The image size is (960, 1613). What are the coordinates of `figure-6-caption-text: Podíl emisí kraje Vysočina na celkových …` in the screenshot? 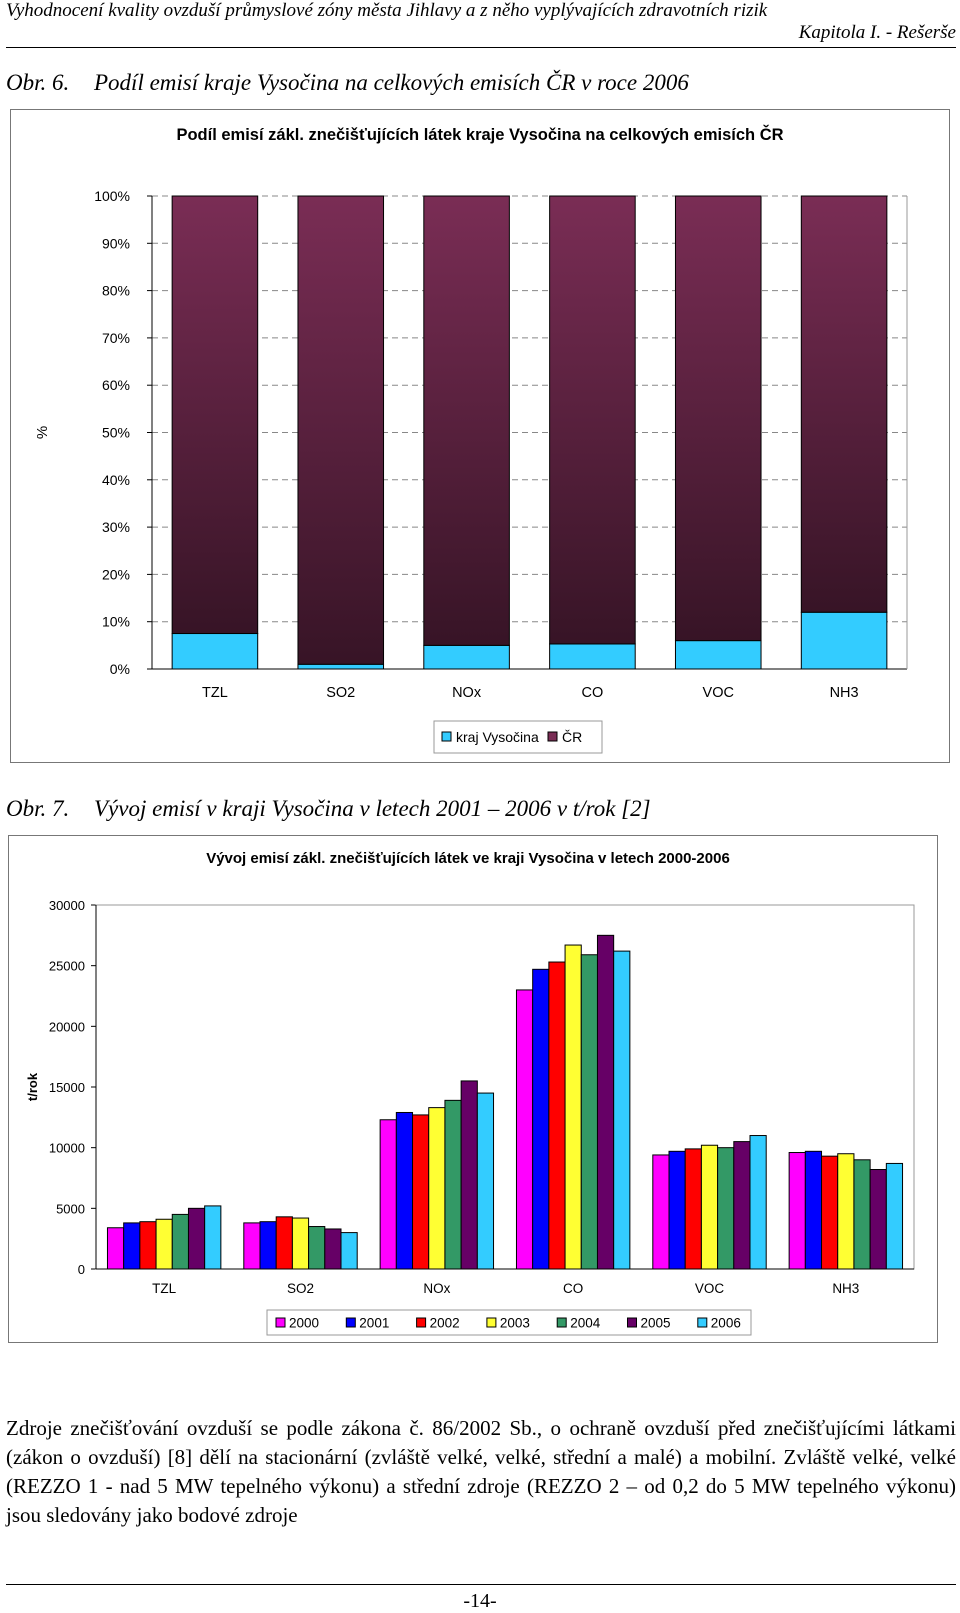 It's located at (391, 82).